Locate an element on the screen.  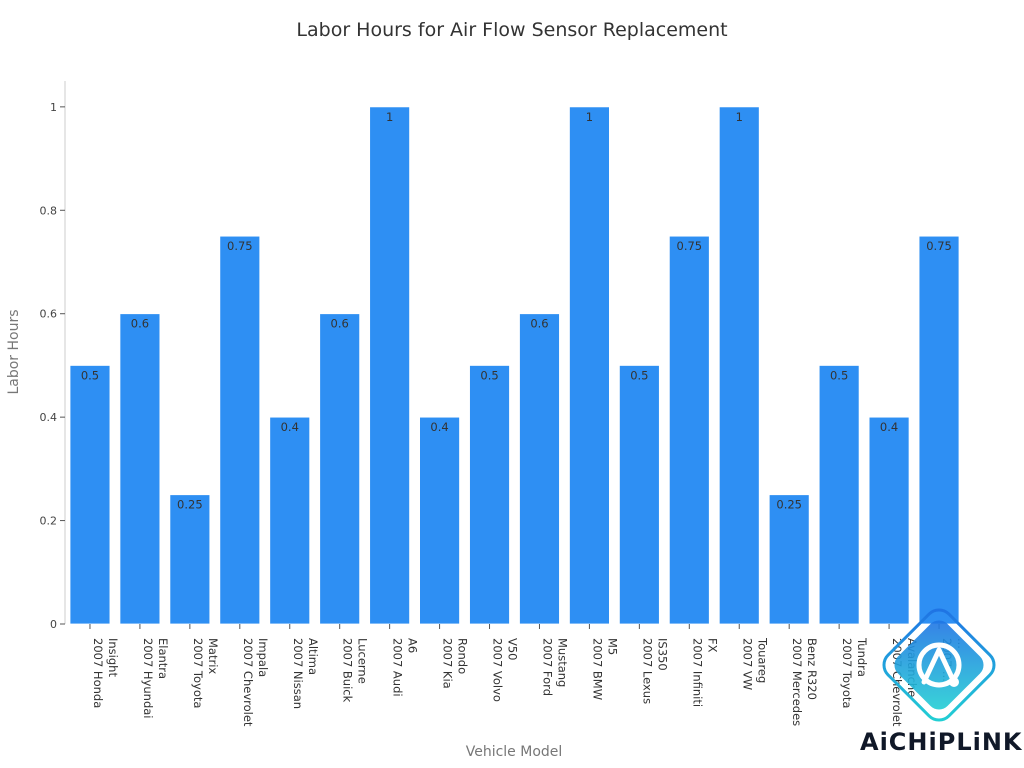
x-tick-label-line: 2007 Ford is located at coordinates (547, 667).